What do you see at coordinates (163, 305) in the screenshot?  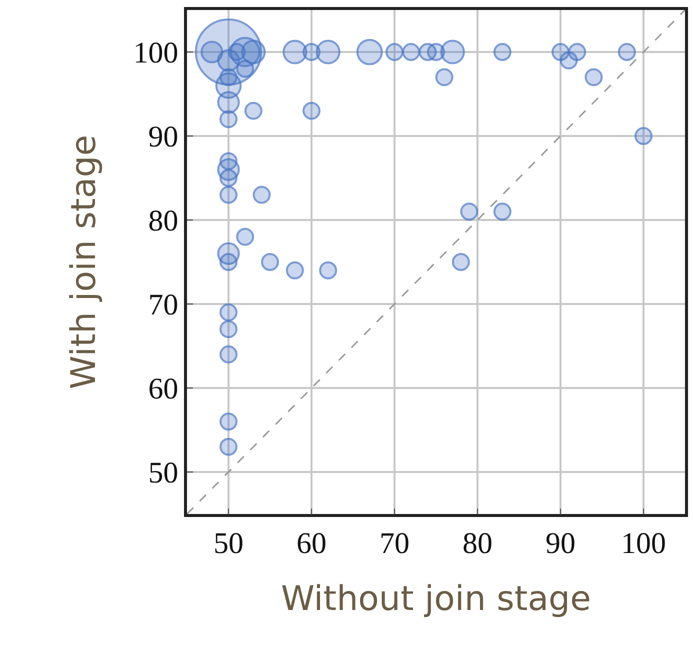 I see `y-tick-label: 70` at bounding box center [163, 305].